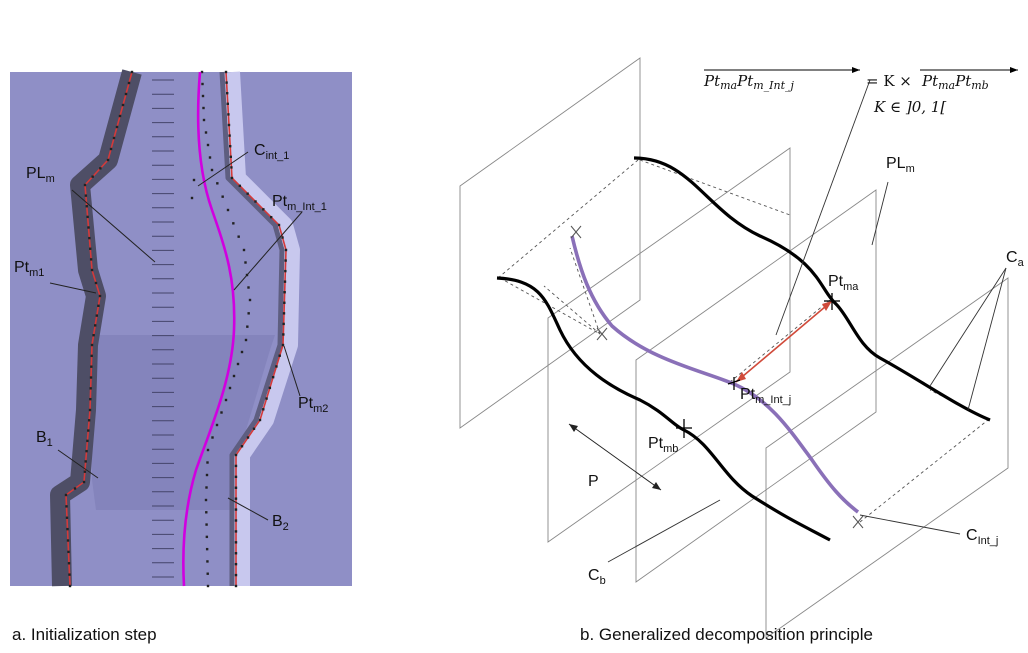 Image resolution: width=1028 pixels, height=653 pixels. Describe the element at coordinates (313, 405) in the screenshot. I see `label-pt-m2: Ptm2` at that location.